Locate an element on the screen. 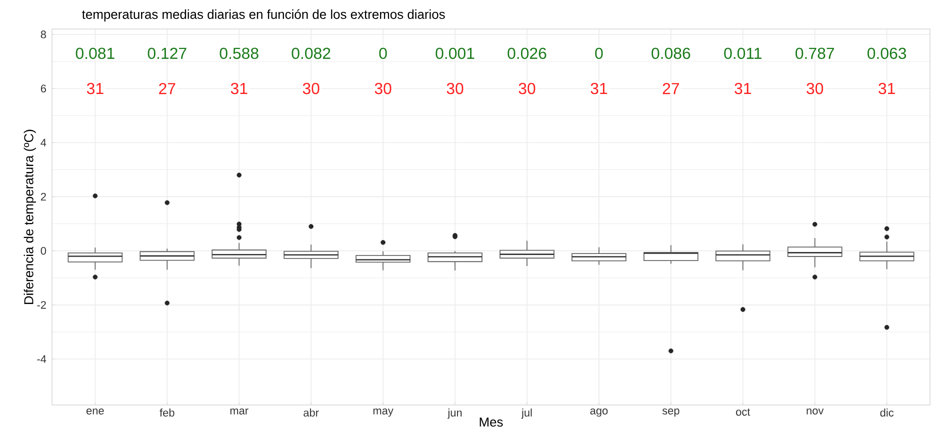 The image size is (934, 447). x-tick-label: ene is located at coordinates (95, 411).